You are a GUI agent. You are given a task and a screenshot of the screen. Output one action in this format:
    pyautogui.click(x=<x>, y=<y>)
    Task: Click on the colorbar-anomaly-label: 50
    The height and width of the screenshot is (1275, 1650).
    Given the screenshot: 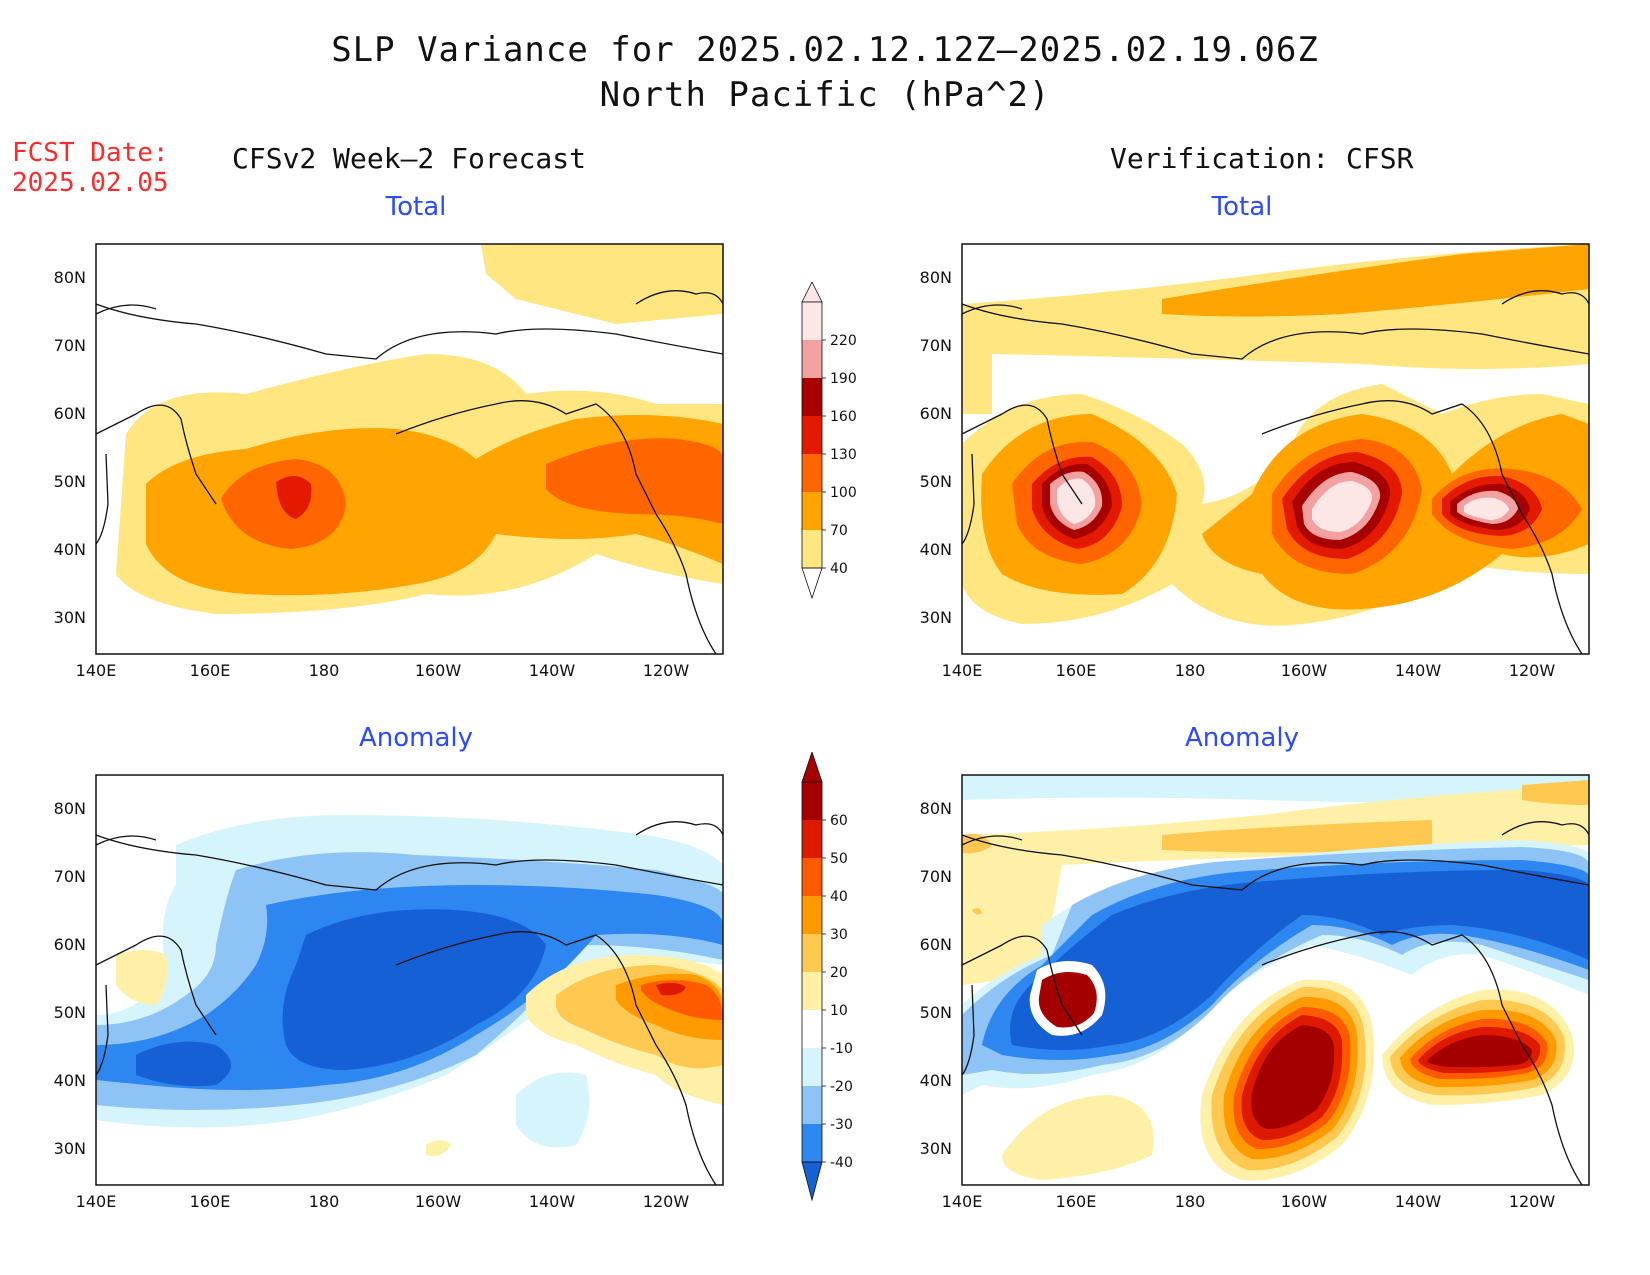 What is the action you would take?
    pyautogui.click(x=839, y=859)
    